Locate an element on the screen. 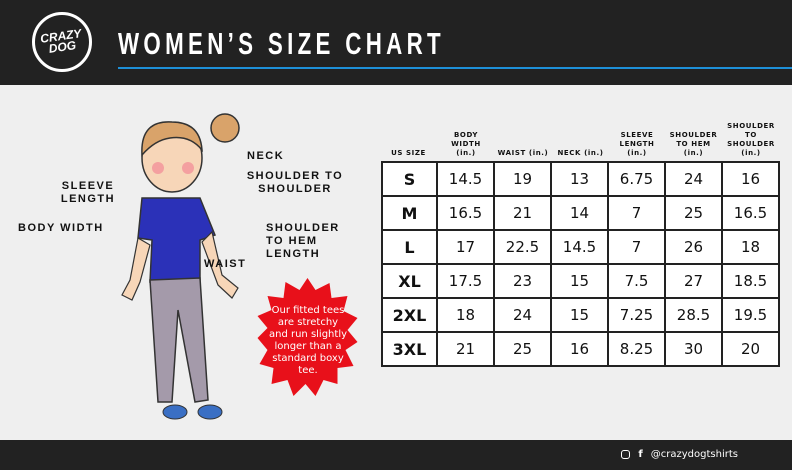  measurement-cell: 27 is located at coordinates (693, 281).